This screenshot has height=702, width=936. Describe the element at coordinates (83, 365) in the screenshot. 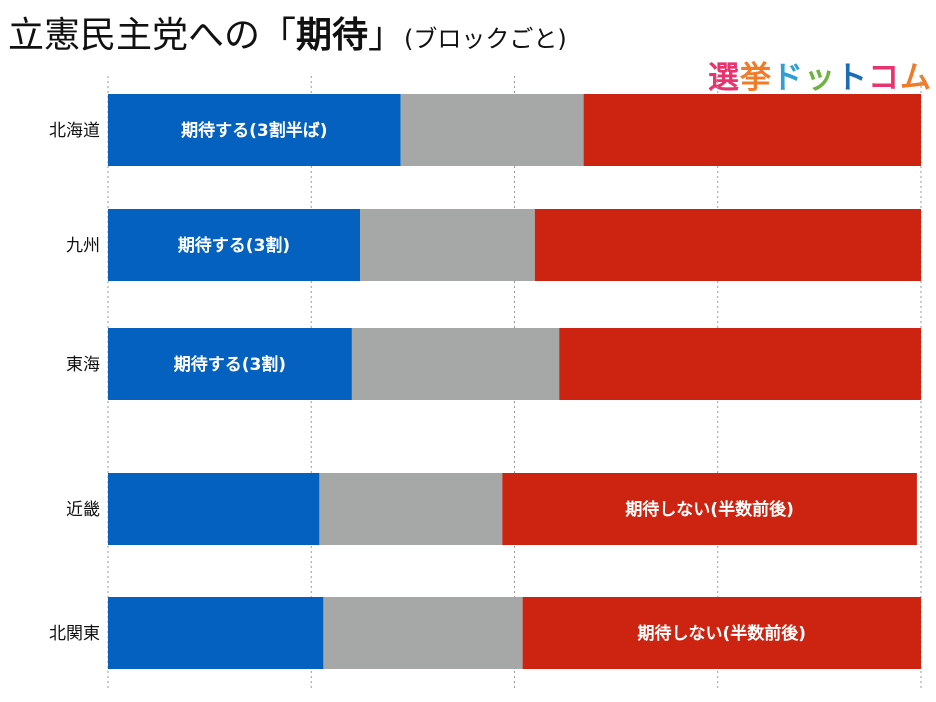

I see `category-label: 東海` at that location.